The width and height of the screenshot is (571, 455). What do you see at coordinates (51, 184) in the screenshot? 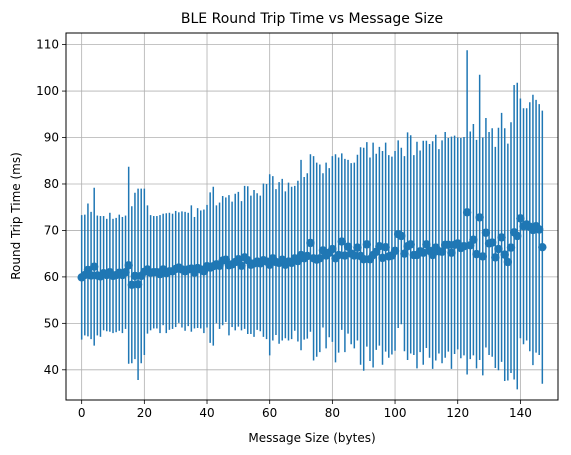
I see `y-tick-label: 80` at bounding box center [51, 184].